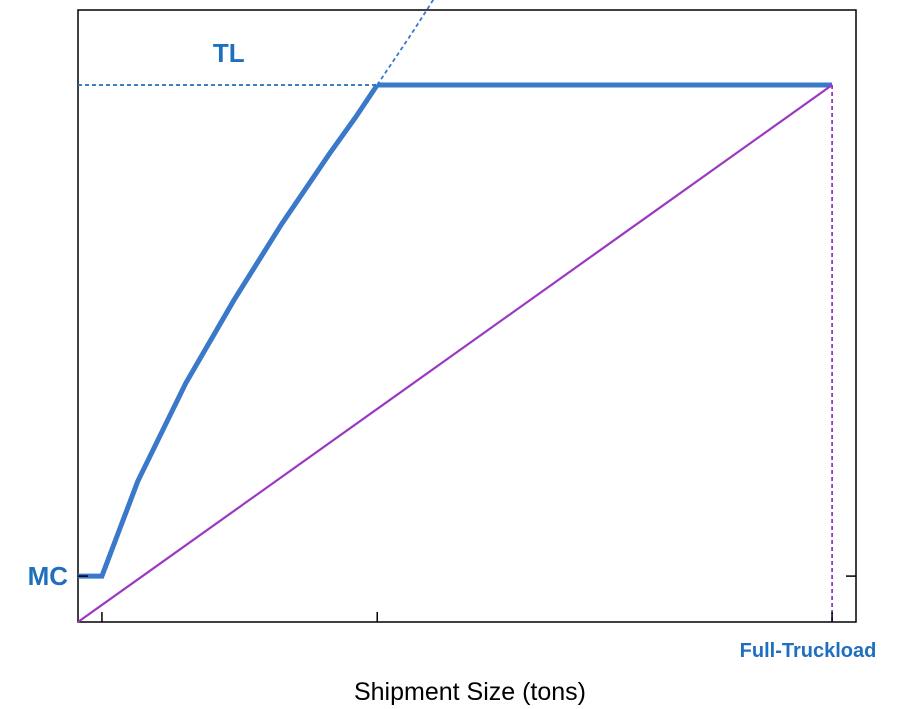 The image size is (899, 709). What do you see at coordinates (48, 576) in the screenshot?
I see `y-tick-label-0: MC` at bounding box center [48, 576].